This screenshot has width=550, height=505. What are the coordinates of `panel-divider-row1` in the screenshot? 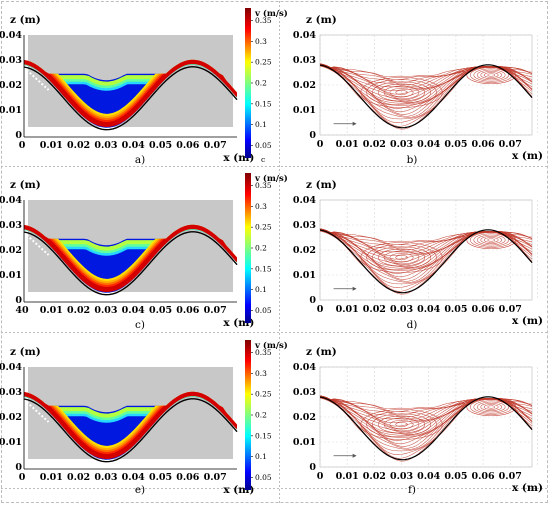 It's located at (274, 166).